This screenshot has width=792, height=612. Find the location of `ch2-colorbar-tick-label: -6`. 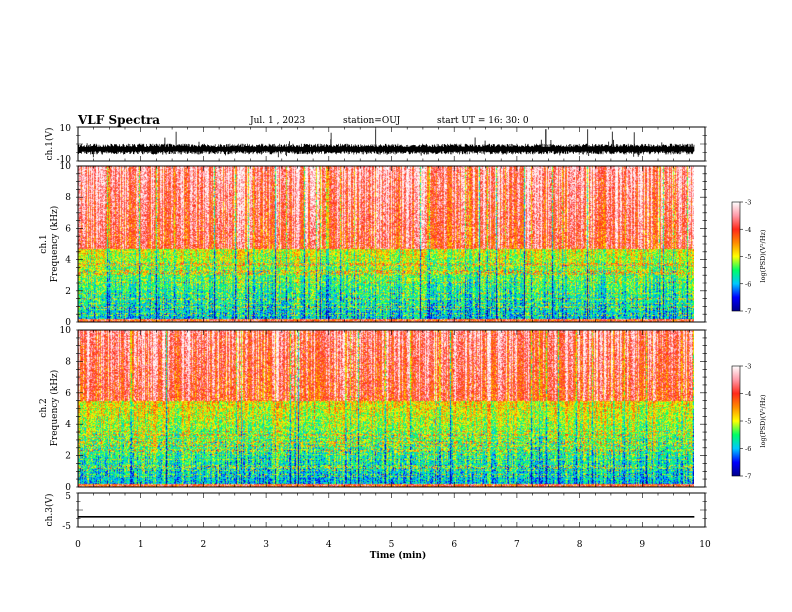

ch2-colorbar-tick-label: -6 is located at coordinates (748, 449).